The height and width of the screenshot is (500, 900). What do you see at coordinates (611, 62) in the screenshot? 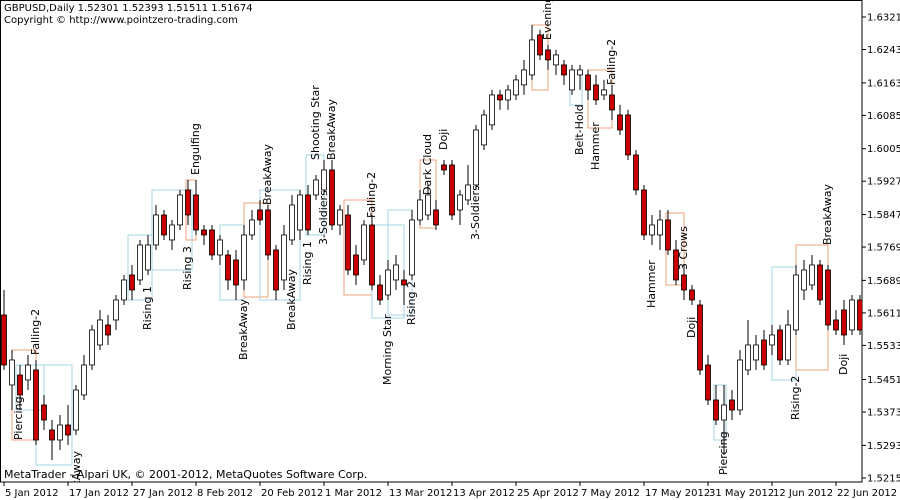
I see `pattern-label: Falling-2` at bounding box center [611, 62].